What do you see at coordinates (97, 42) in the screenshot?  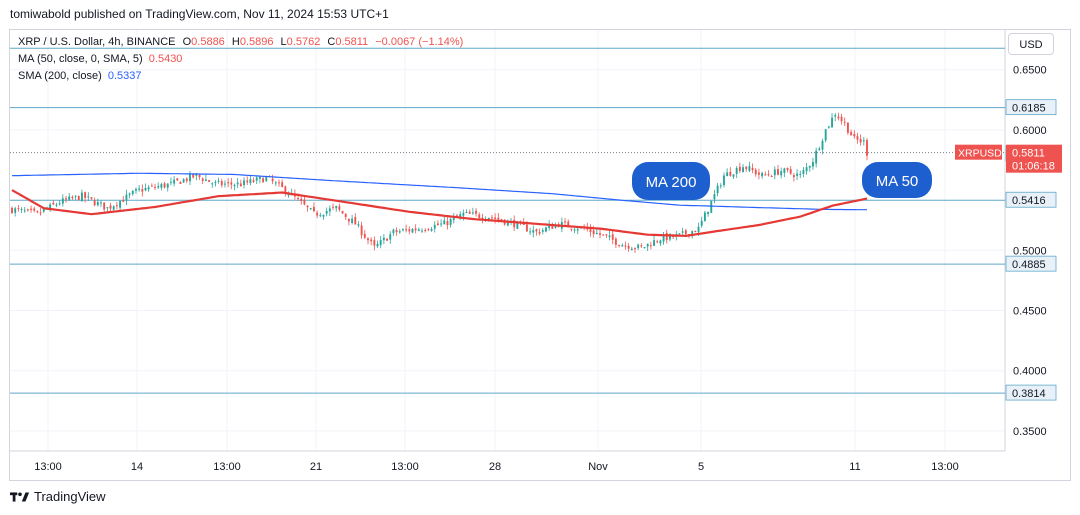 I see `symbol-title: XRP / U.S. Dollar, 4h, BINANCE` at bounding box center [97, 42].